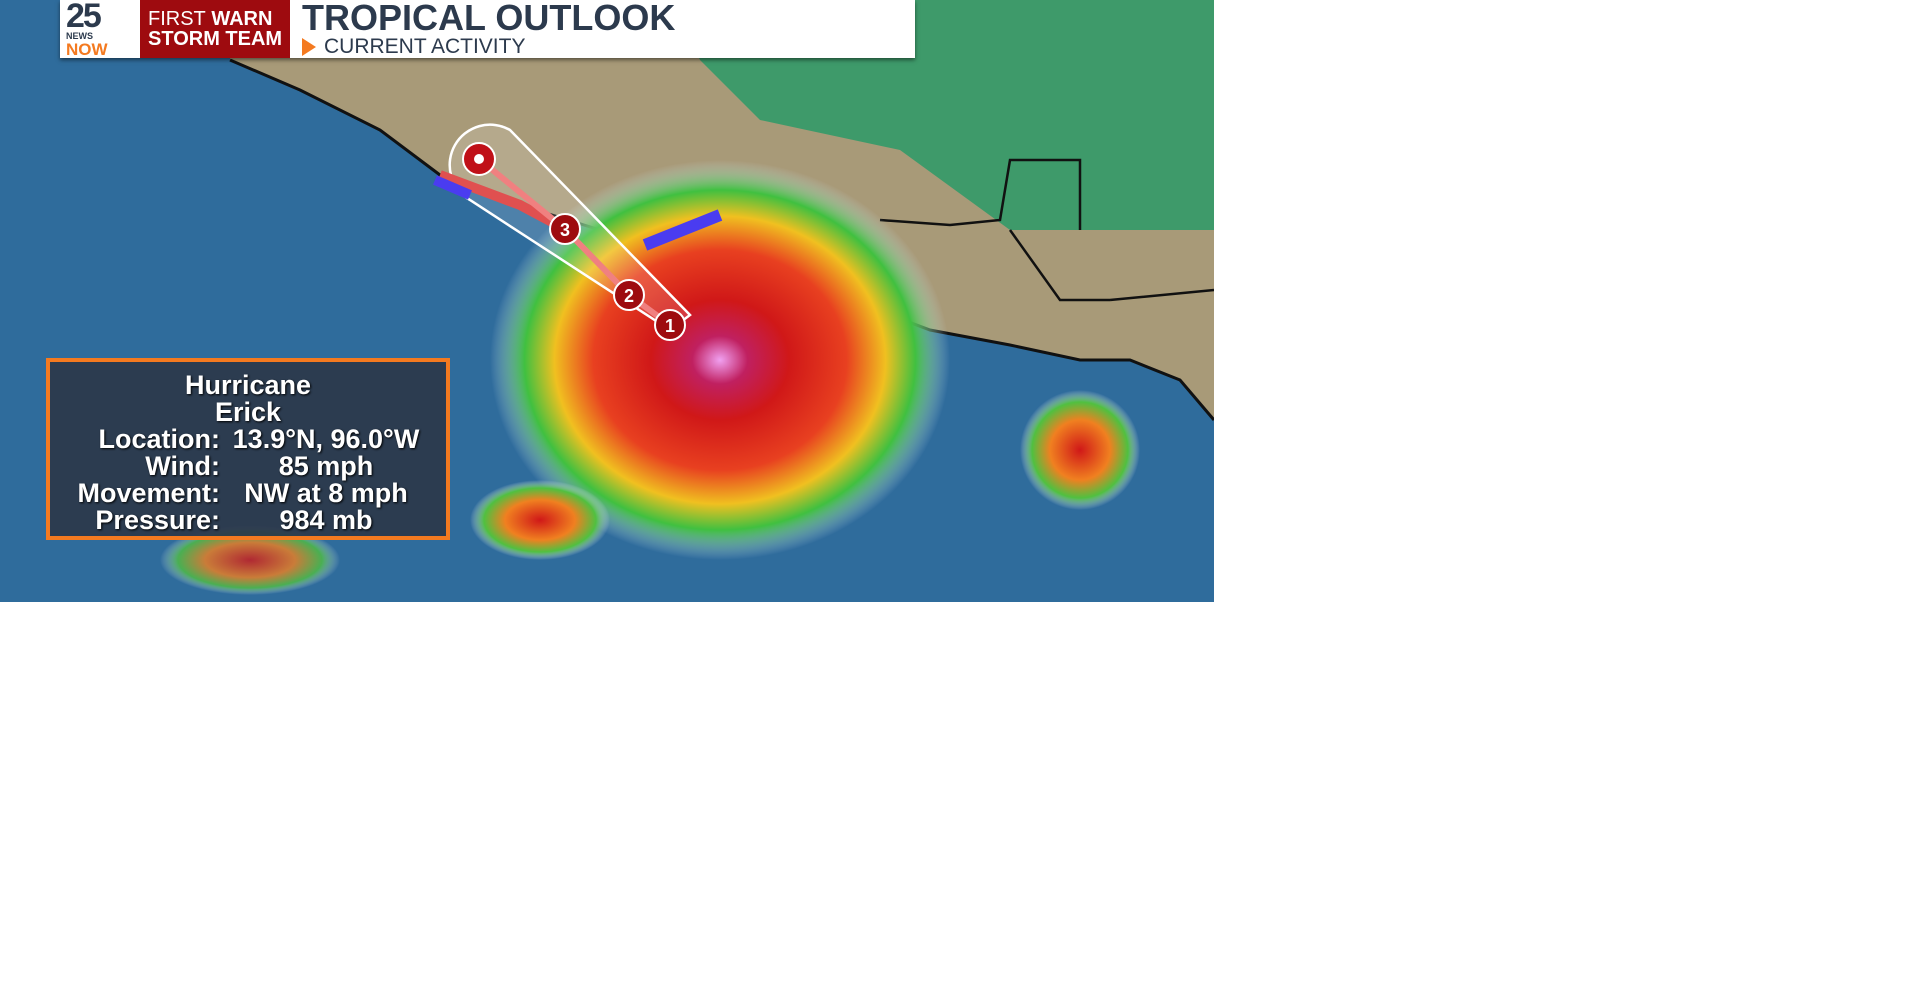 The image size is (1920, 1008). Describe the element at coordinates (242, 19) in the screenshot. I see `team-warn: WARN` at that location.